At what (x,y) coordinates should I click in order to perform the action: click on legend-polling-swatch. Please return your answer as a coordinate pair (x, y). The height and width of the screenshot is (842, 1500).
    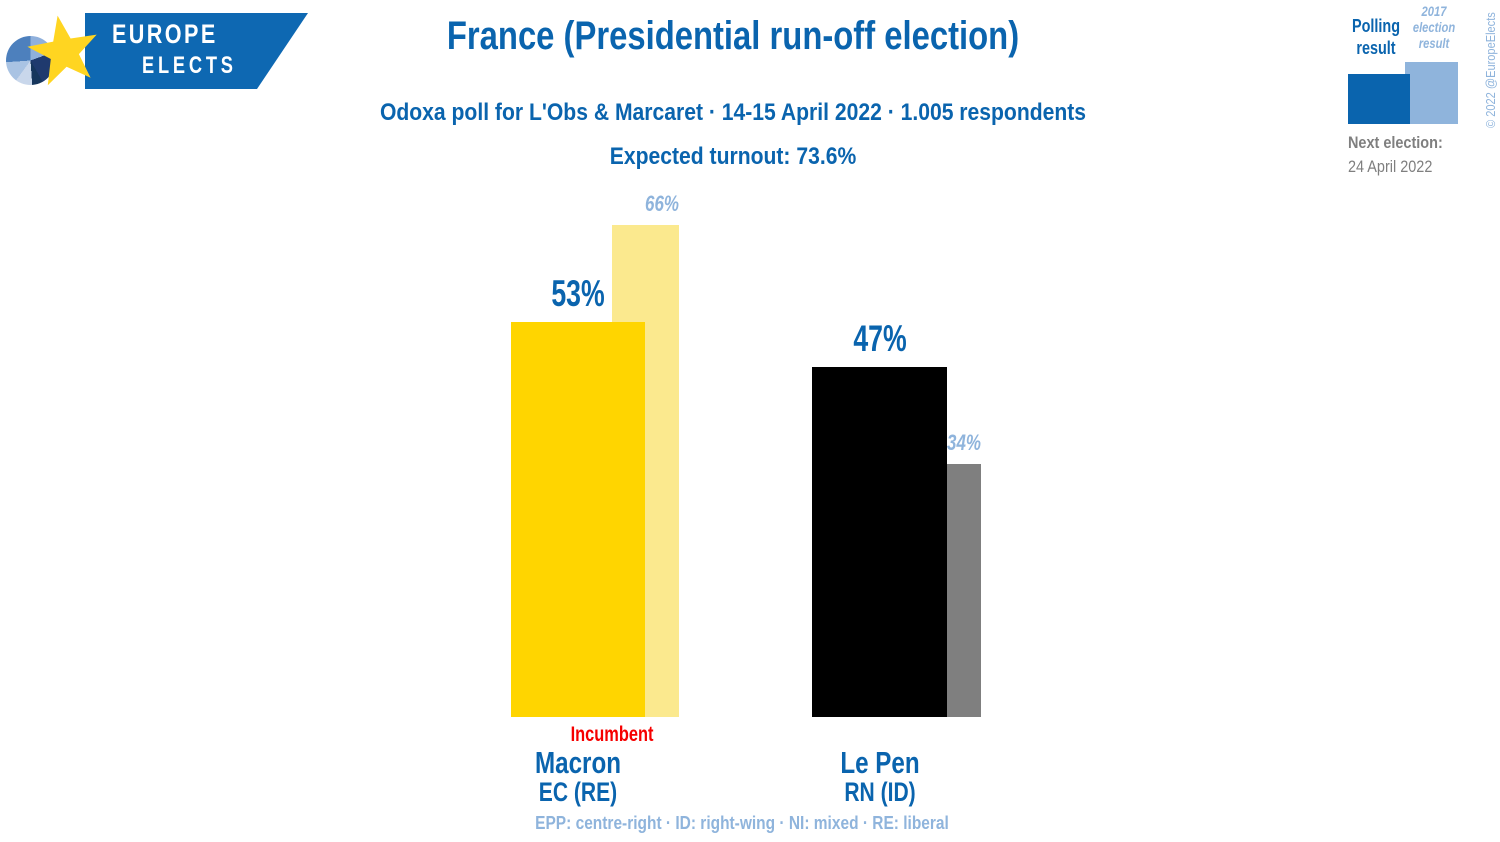
    Looking at the image, I should click on (1379, 99).